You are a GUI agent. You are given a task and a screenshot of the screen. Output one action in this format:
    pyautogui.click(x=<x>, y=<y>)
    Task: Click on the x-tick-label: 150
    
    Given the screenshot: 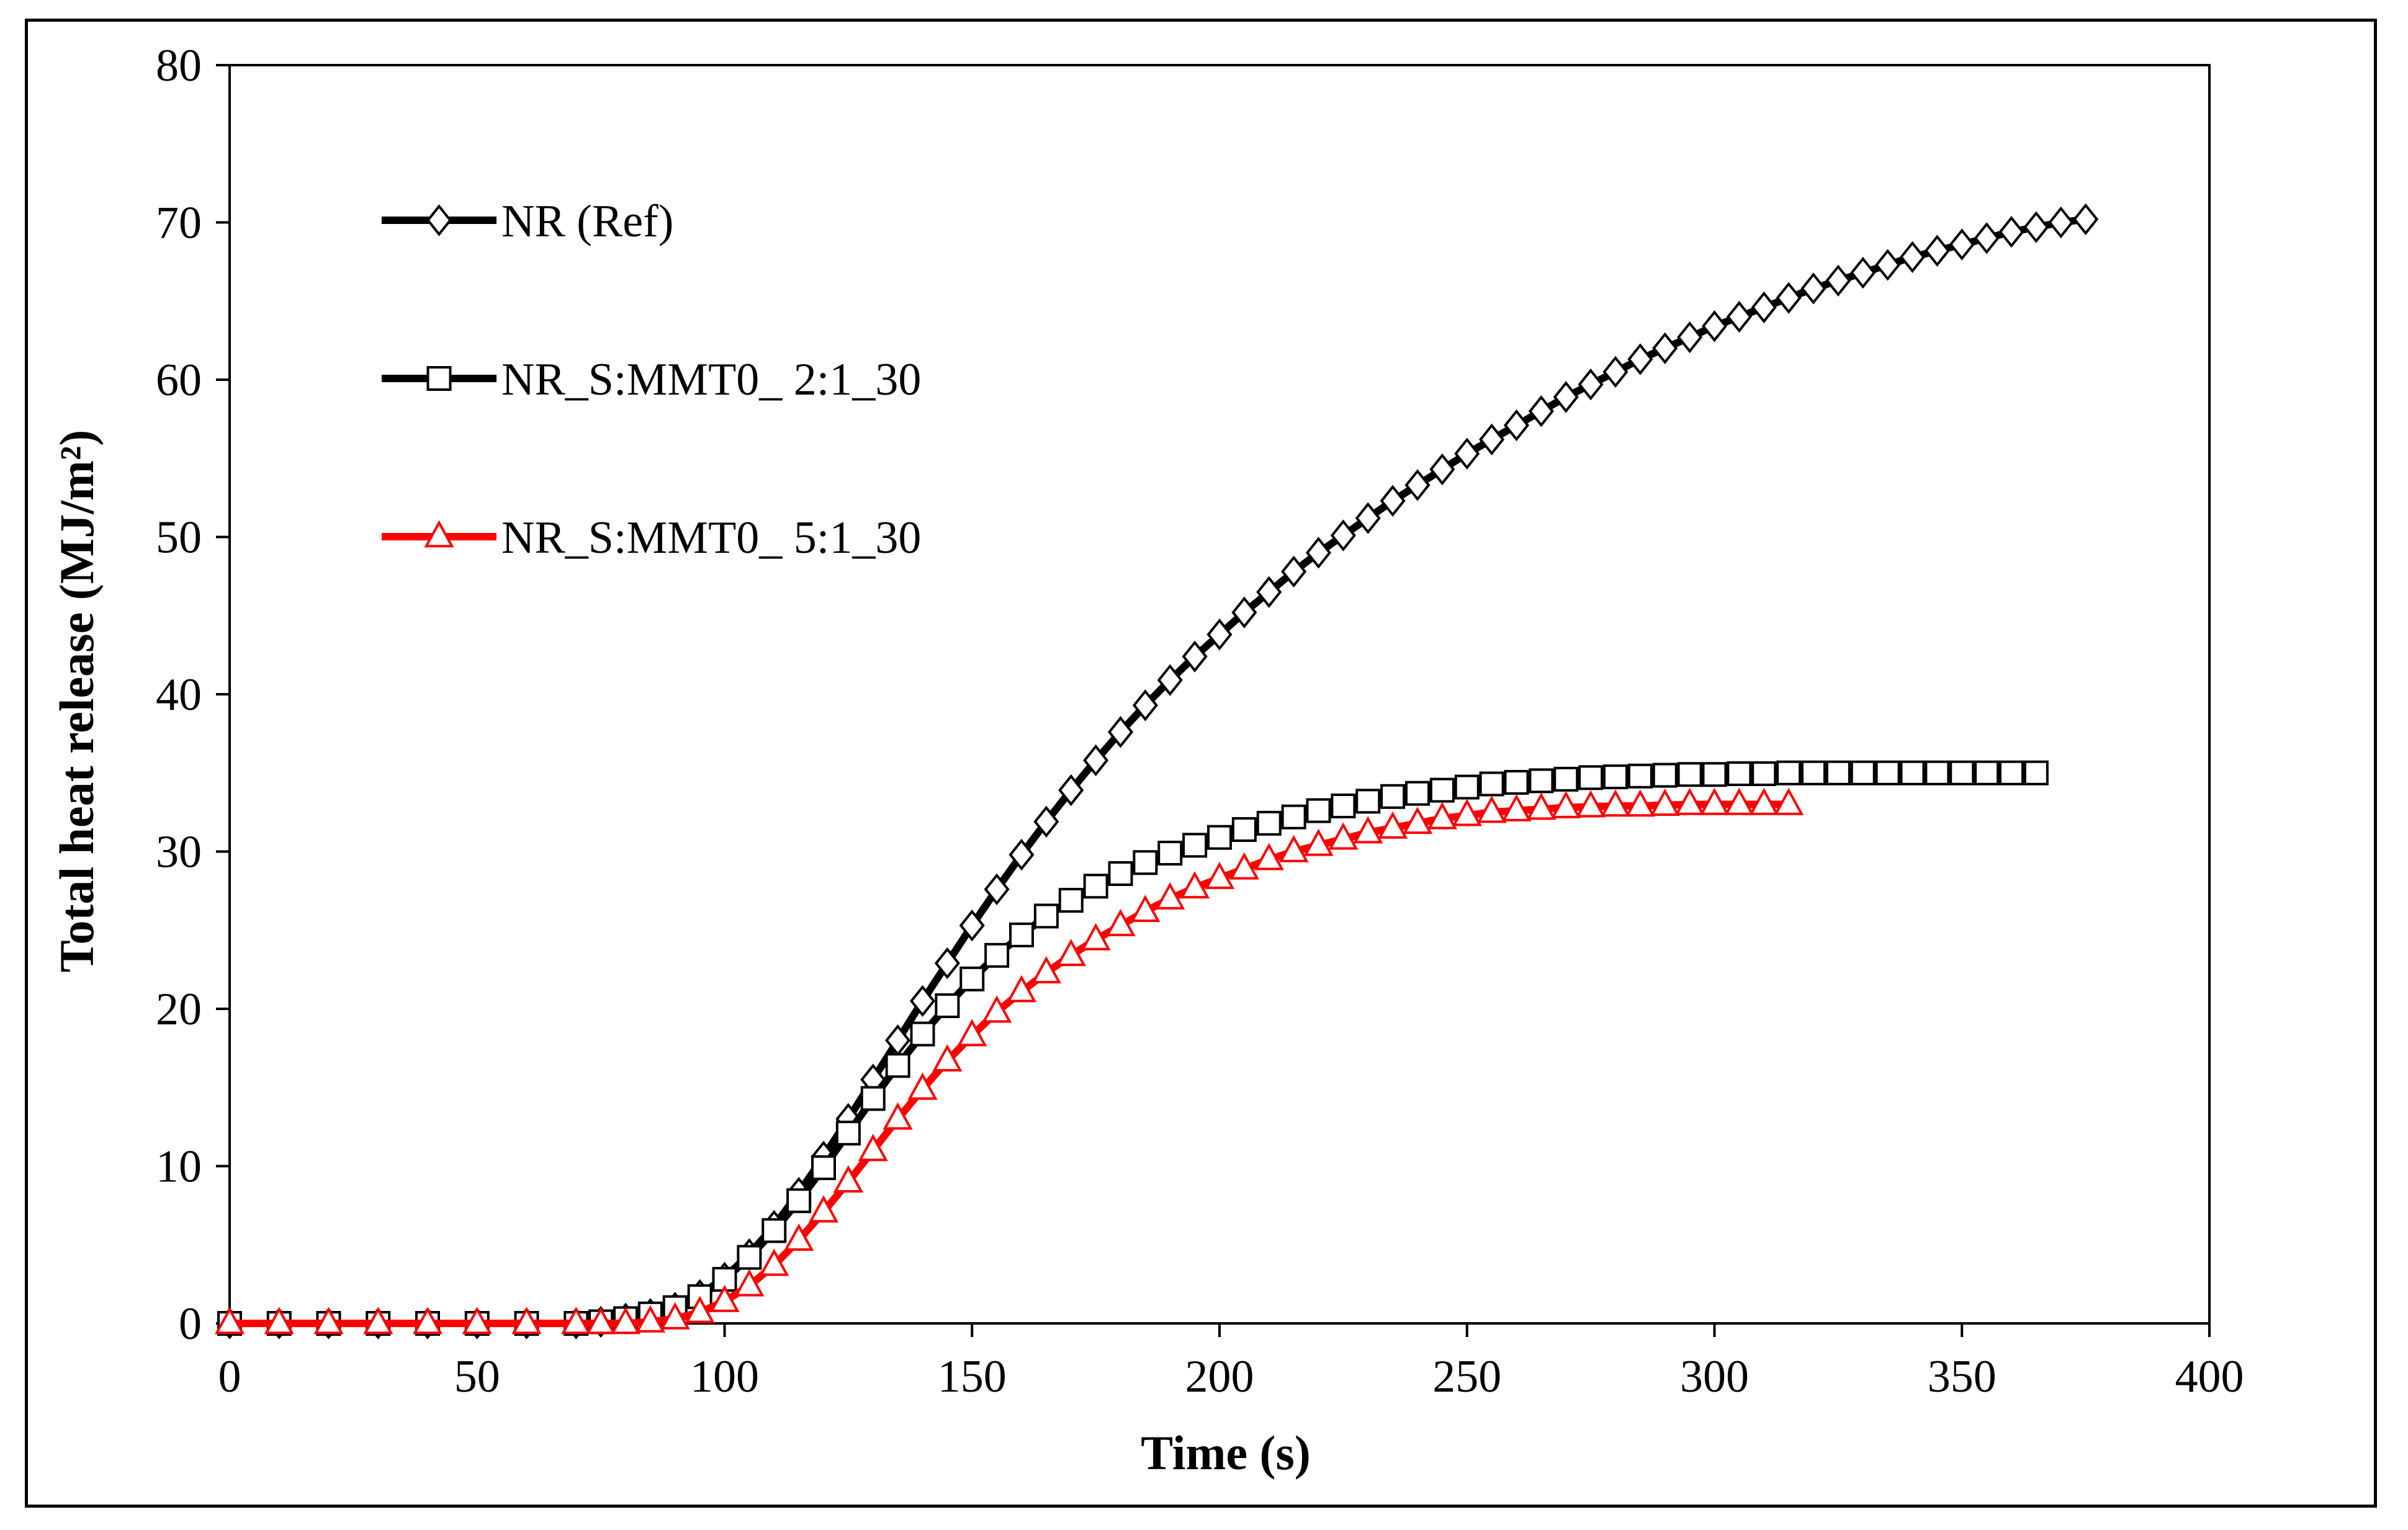 What is the action you would take?
    pyautogui.click(x=973, y=1376)
    